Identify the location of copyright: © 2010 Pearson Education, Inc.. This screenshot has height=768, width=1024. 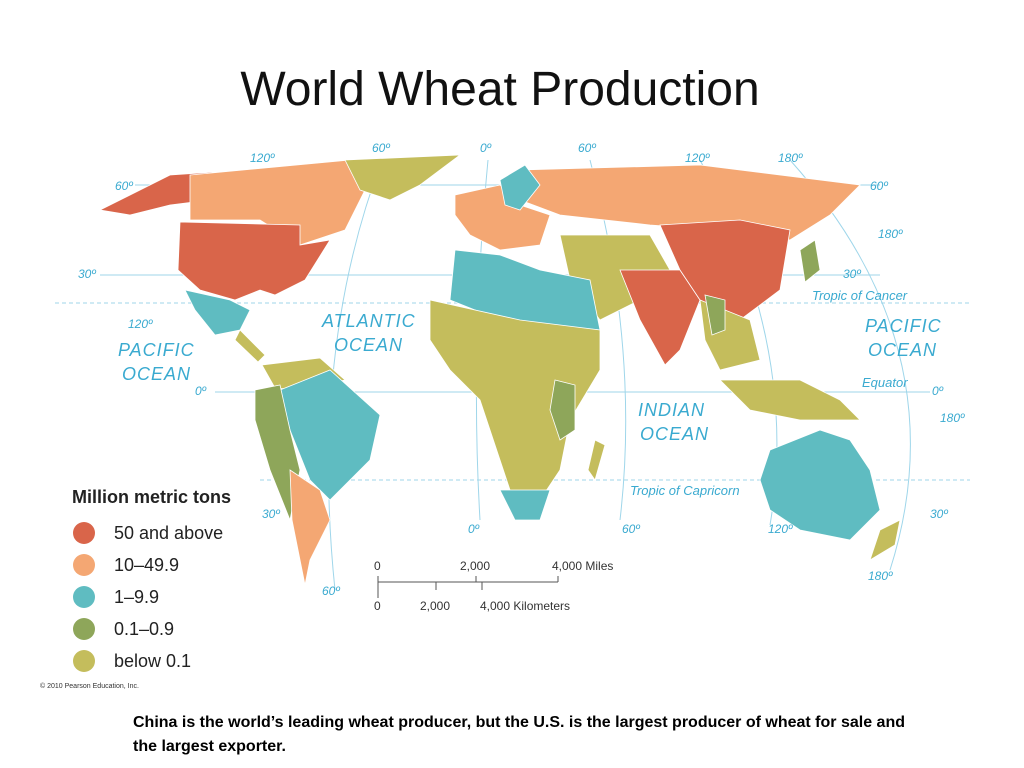
(89, 686).